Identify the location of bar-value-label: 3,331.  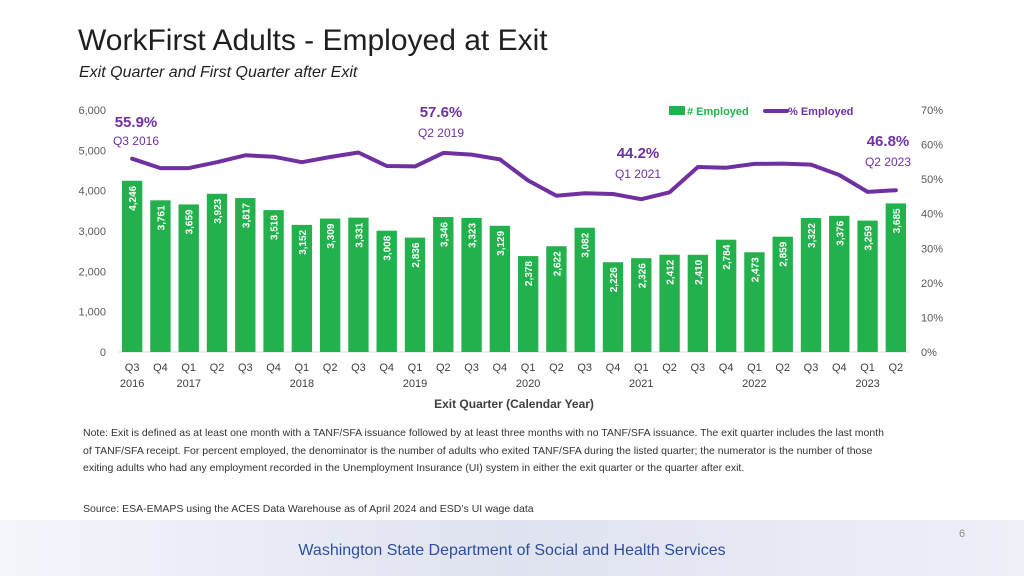
(359, 234).